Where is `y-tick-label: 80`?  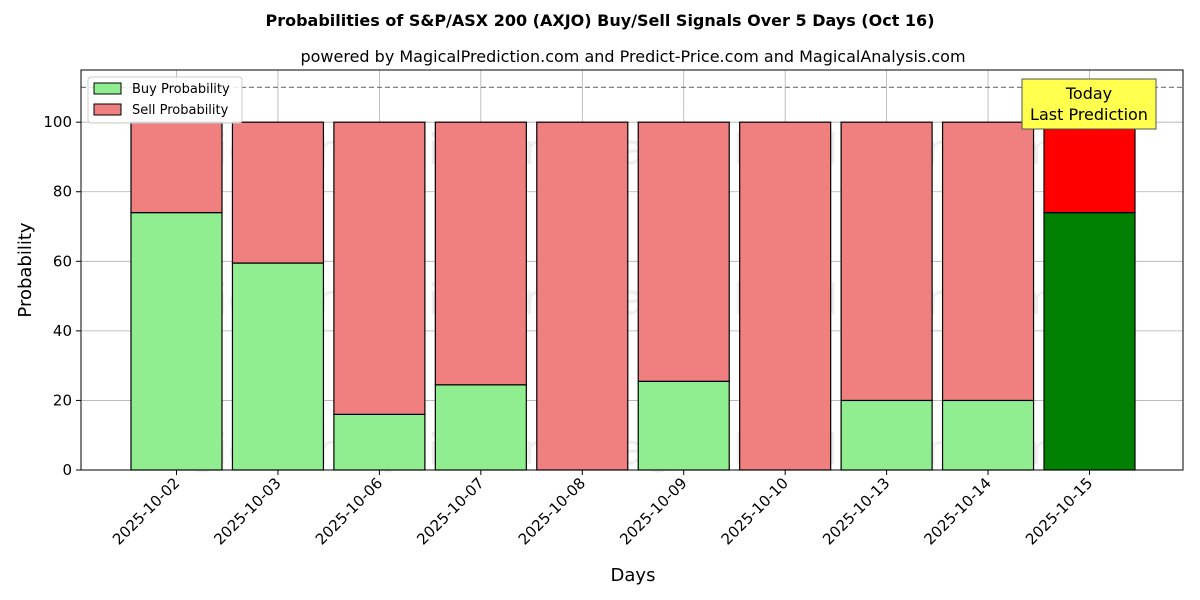
y-tick-label: 80 is located at coordinates (62, 192).